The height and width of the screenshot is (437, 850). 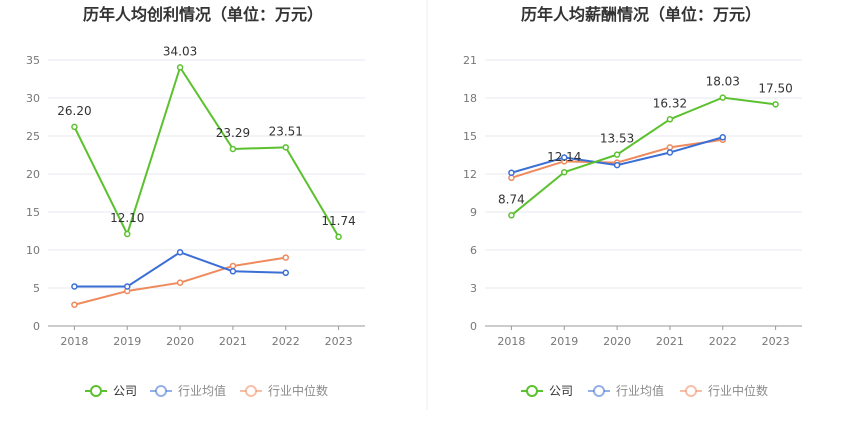 What do you see at coordinates (33, 98) in the screenshot?
I see `y-tick-label: 30` at bounding box center [33, 98].